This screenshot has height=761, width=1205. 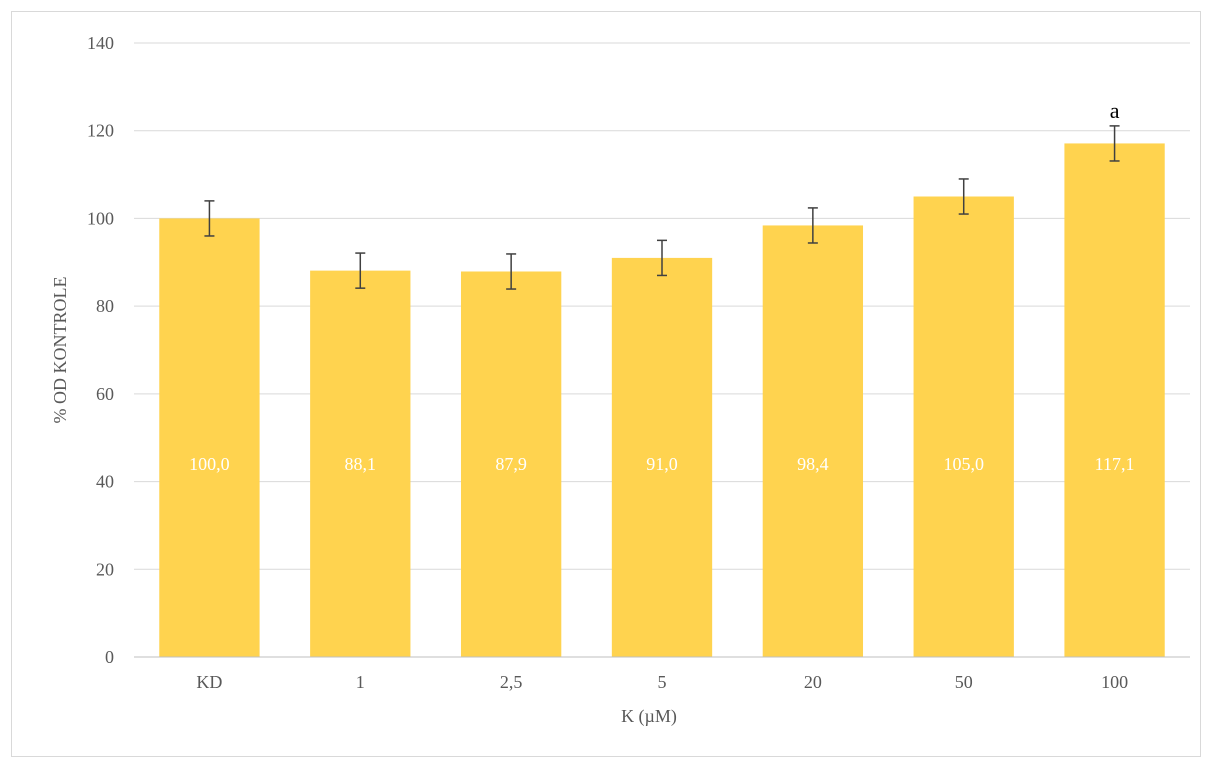 I want to click on data-label: 87,9, so click(x=511, y=464).